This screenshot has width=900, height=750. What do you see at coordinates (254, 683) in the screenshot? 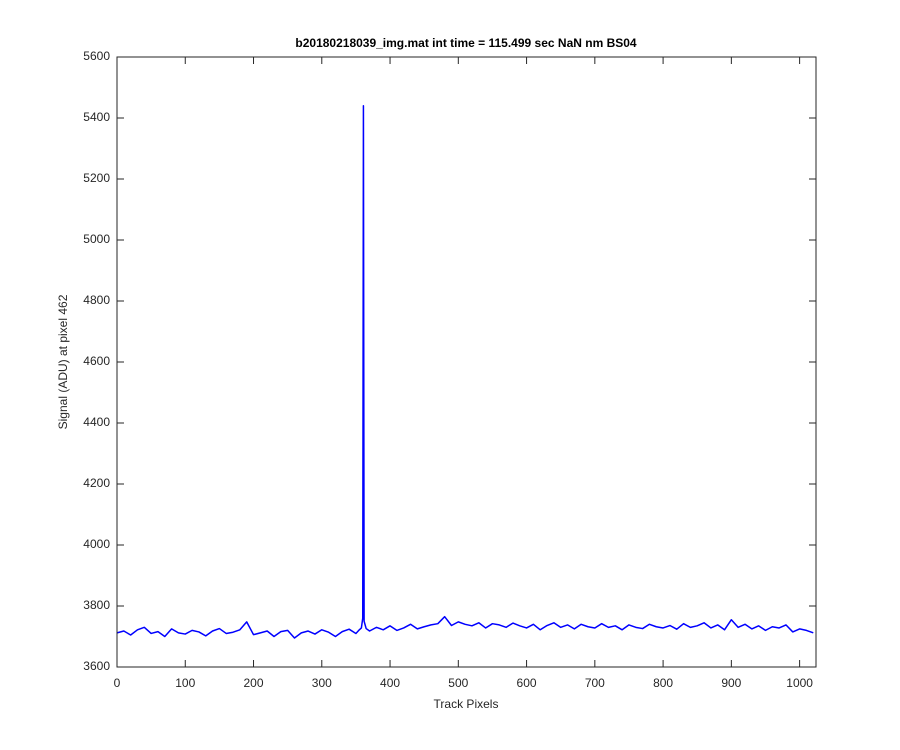
I see `x-tick-label: 200` at bounding box center [254, 683].